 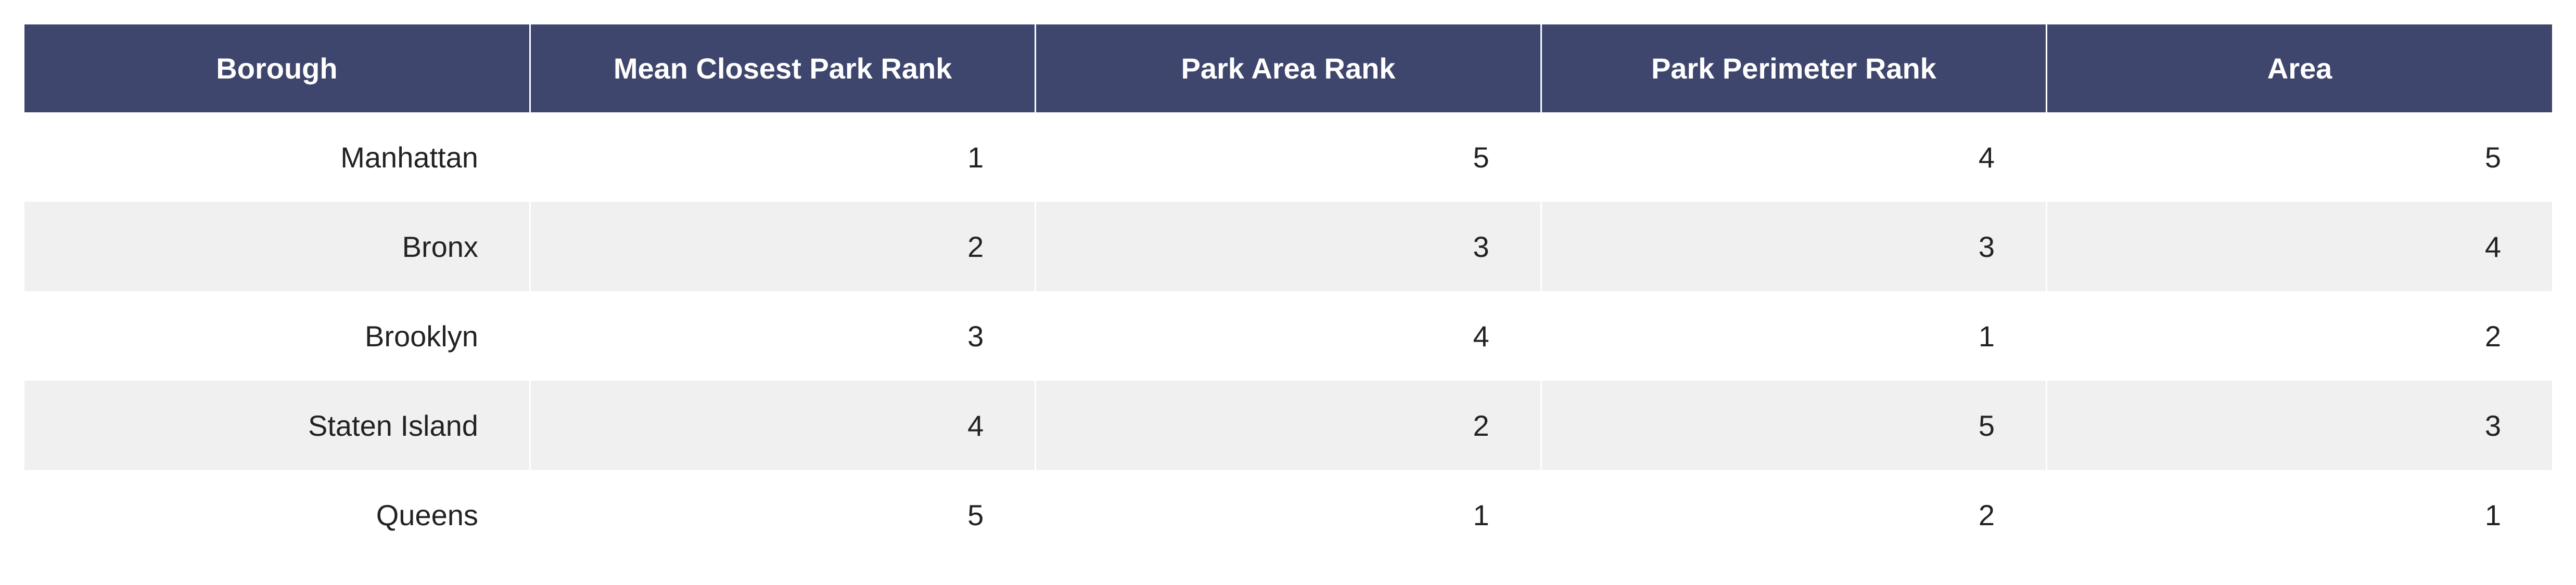 I want to click on cell-borough: Staten Island, so click(x=277, y=426).